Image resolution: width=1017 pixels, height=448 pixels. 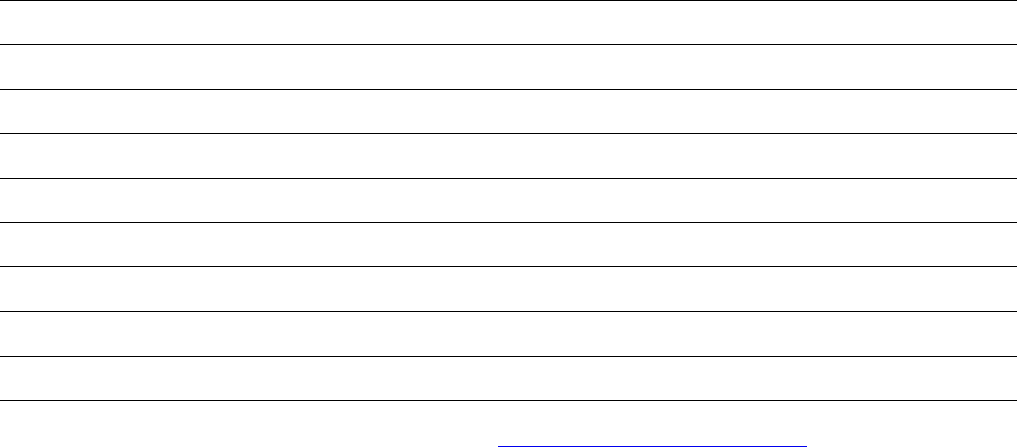 What do you see at coordinates (652, 446) in the screenshot?
I see `link` at bounding box center [652, 446].